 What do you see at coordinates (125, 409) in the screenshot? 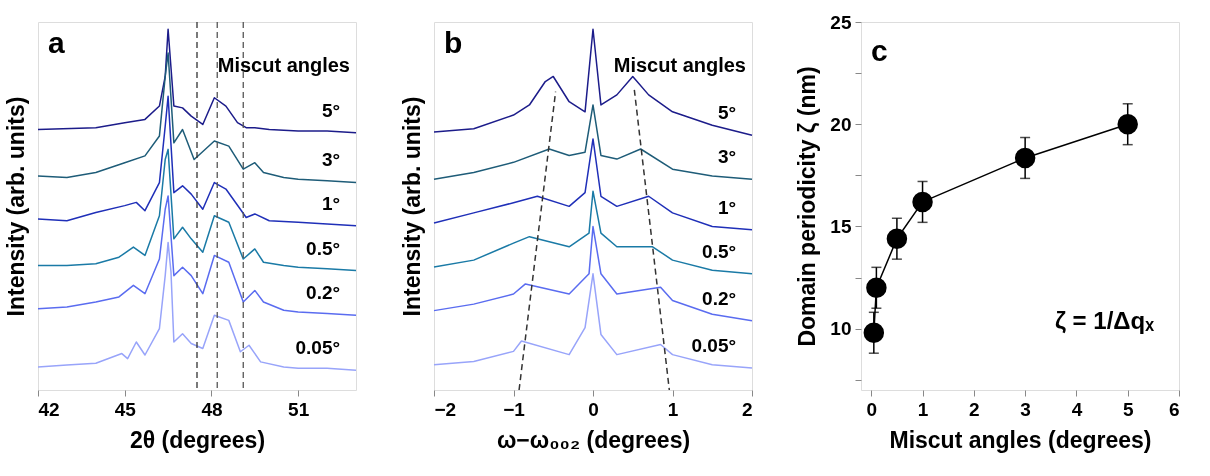
I see `x-tick-label: 45` at bounding box center [125, 409].